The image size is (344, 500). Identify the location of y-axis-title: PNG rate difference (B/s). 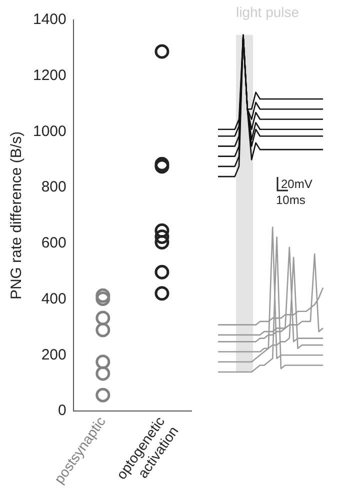
(17, 215).